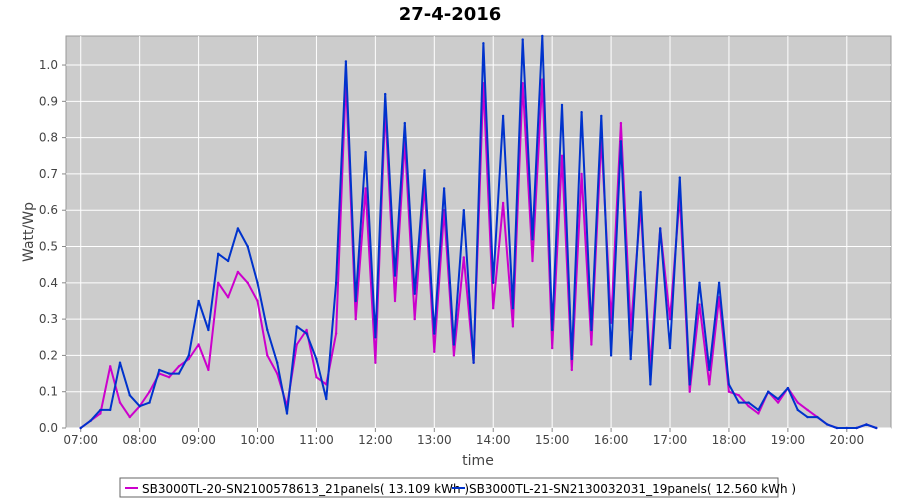 The height and width of the screenshot is (500, 900). Describe the element at coordinates (80, 440) in the screenshot. I see `x-tick-label: 07:00` at that location.